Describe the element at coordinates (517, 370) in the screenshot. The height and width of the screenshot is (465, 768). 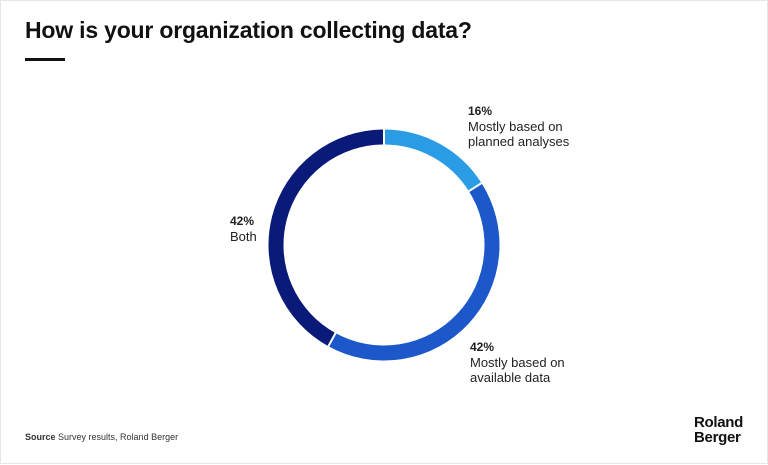
I see `slice-text-available: Mostly based on available data` at that location.